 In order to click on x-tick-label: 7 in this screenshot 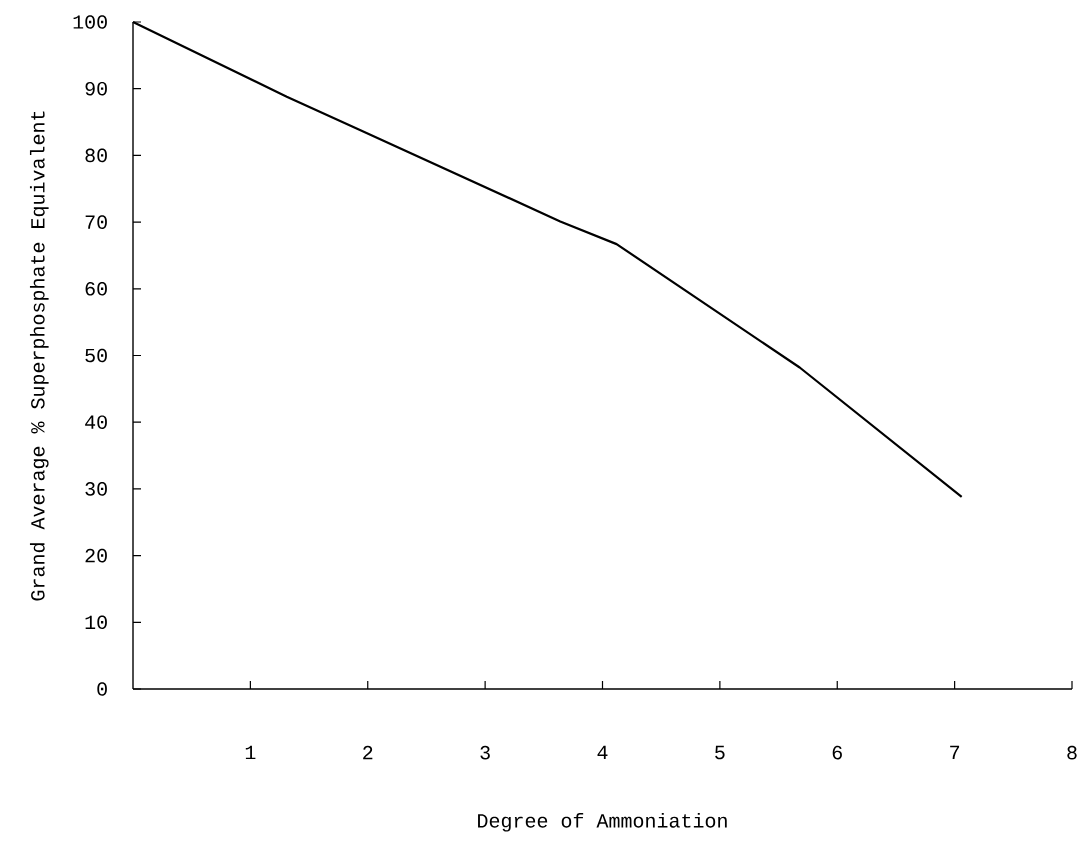, I will do `click(955, 752)`.